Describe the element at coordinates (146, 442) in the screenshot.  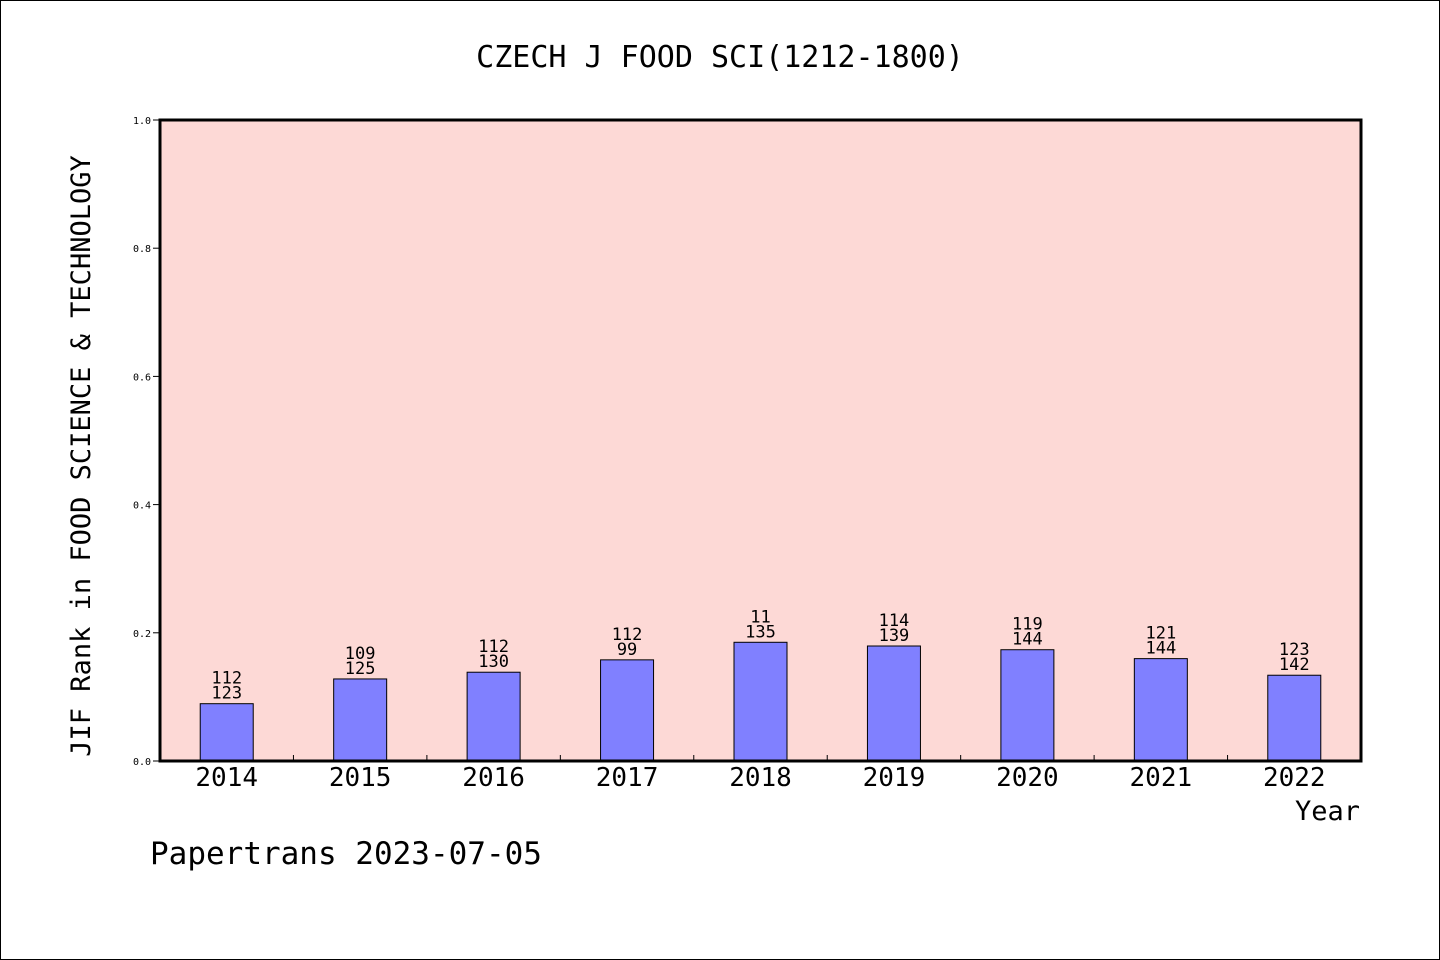
I see `y-axis-ticks: 0.0 0.2 0.4 0.6 0.8 1.0` at that location.